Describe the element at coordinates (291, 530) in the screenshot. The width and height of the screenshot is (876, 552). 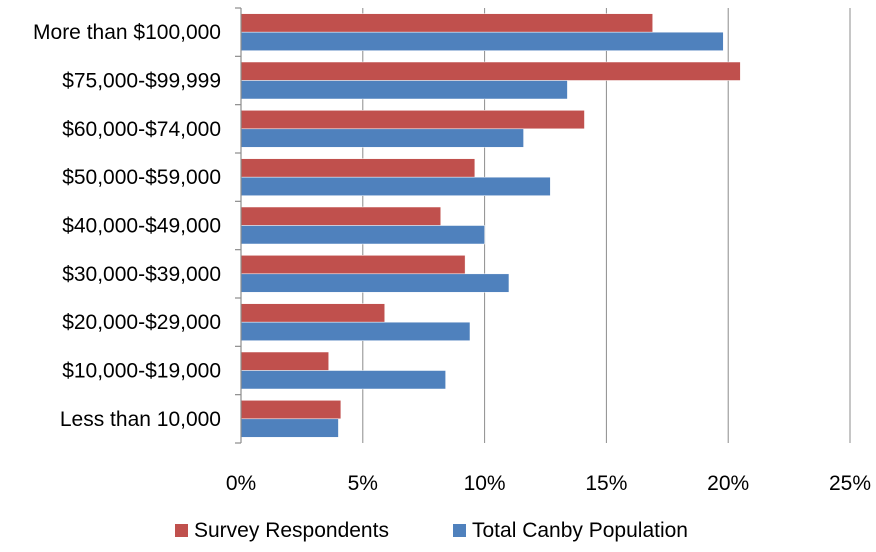
I see `legend-label: Survey Respondents` at that location.